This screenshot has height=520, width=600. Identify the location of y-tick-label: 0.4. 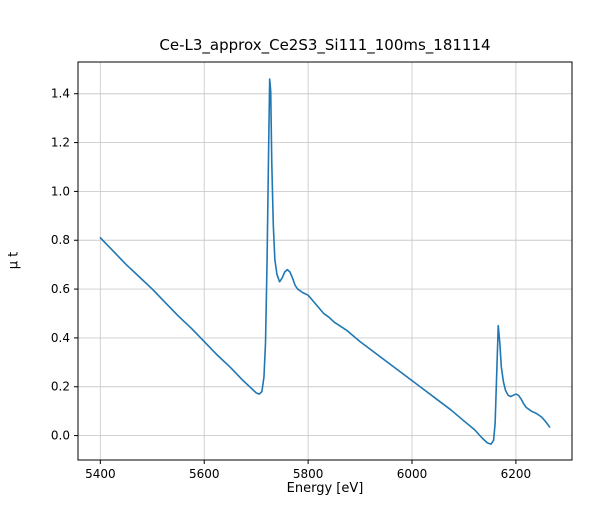
(60, 338).